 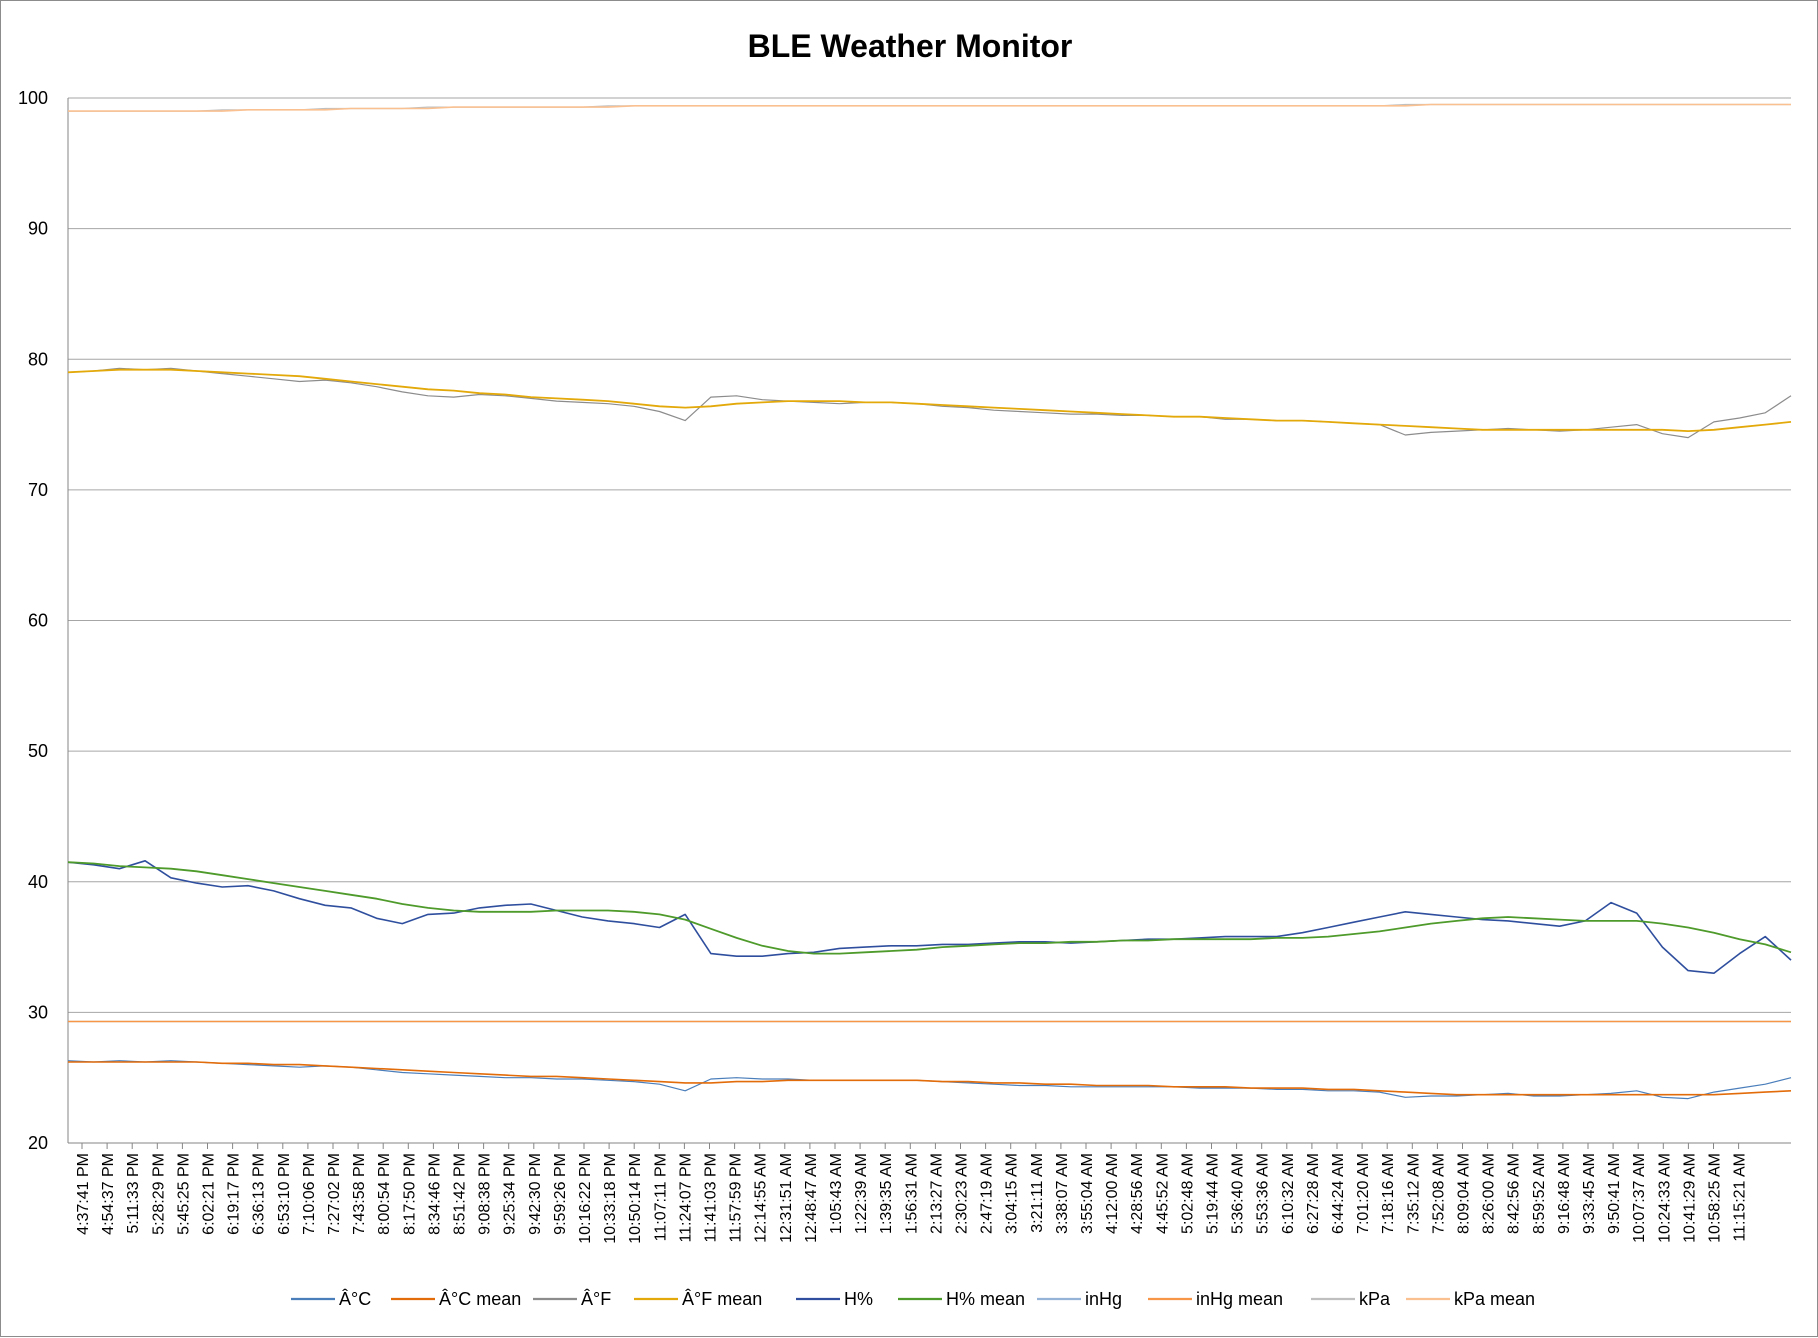 What do you see at coordinates (1564, 1193) in the screenshot?
I see `x-tick-label: 9:16:48 AM` at bounding box center [1564, 1193].